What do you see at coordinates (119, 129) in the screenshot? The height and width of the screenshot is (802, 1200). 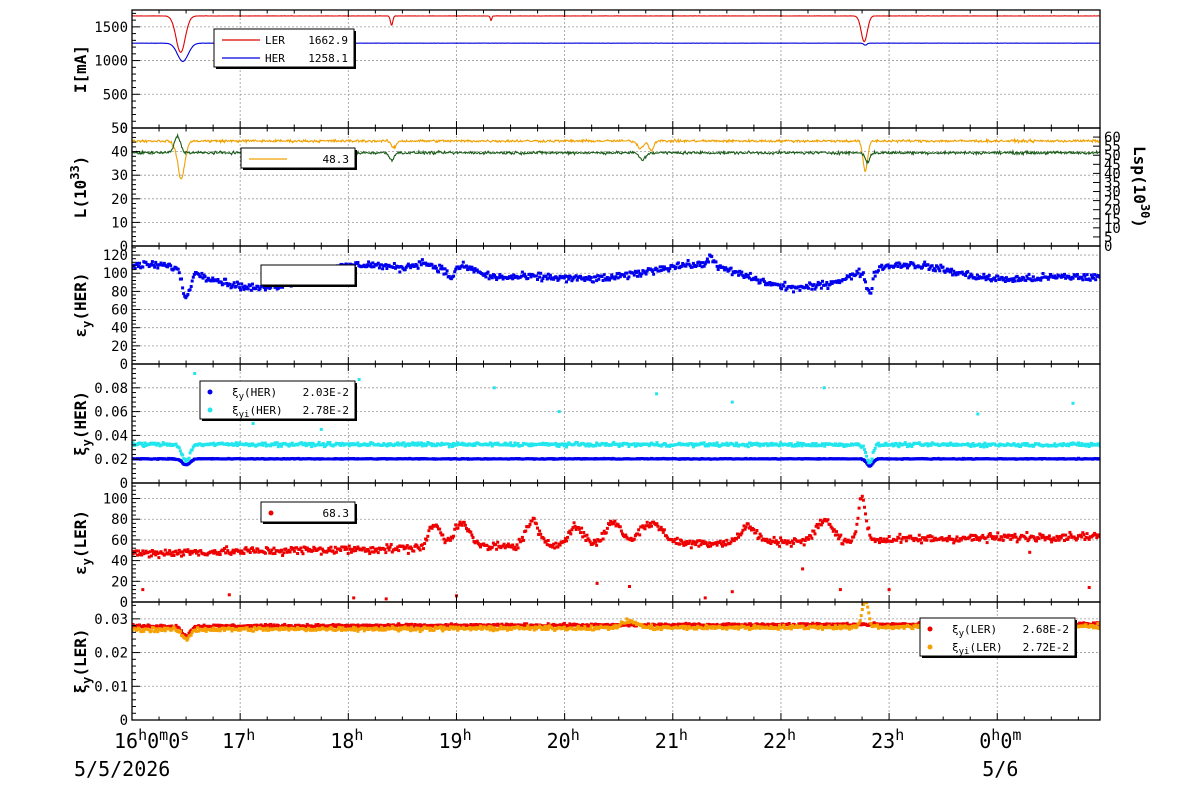 I see `y-tick-label: 50` at bounding box center [119, 129].